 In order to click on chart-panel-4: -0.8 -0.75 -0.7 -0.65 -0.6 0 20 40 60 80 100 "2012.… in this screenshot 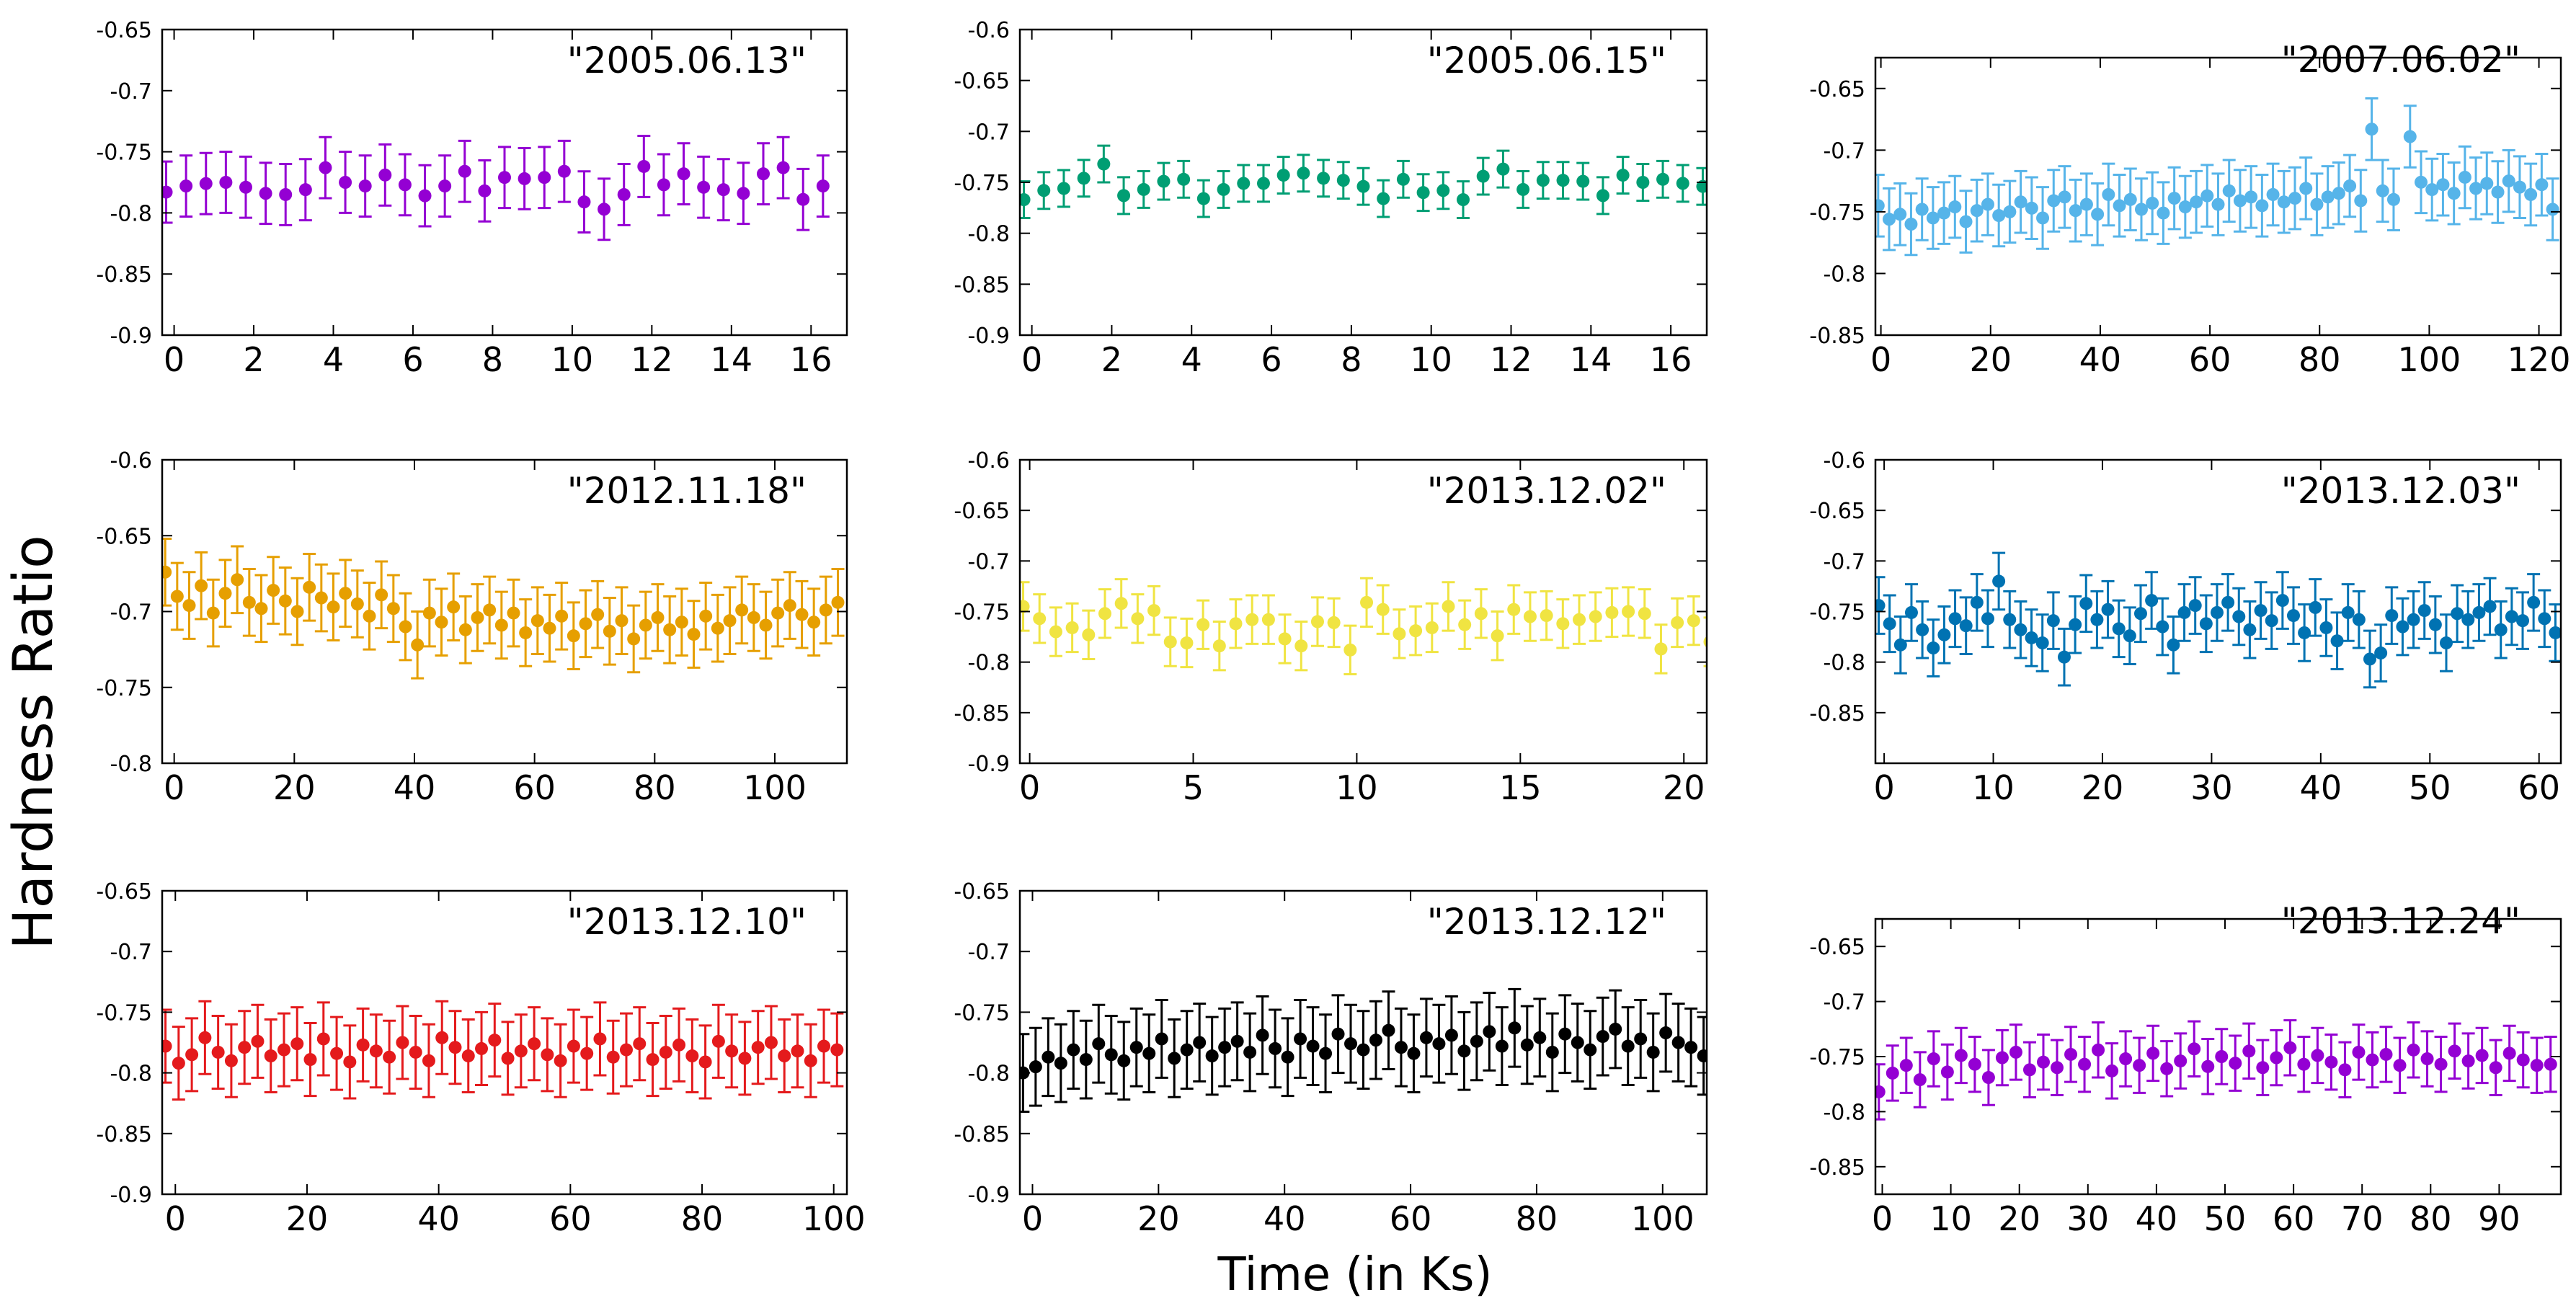, I will do `click(472, 627)`.